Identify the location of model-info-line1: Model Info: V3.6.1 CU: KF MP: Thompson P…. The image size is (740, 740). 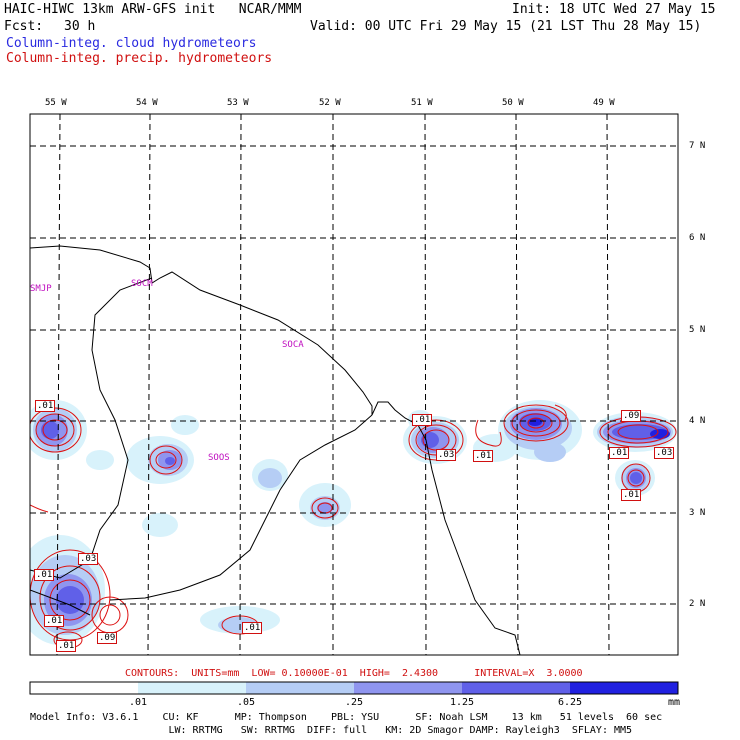
(346, 717).